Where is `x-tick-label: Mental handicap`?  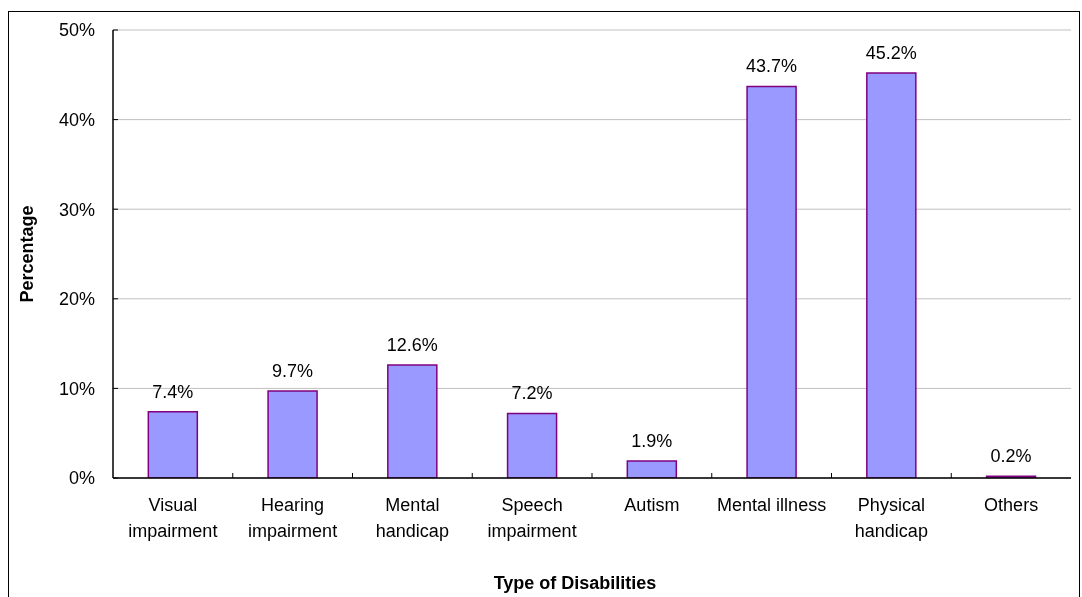
x-tick-label: Mental handicap is located at coordinates (412, 518).